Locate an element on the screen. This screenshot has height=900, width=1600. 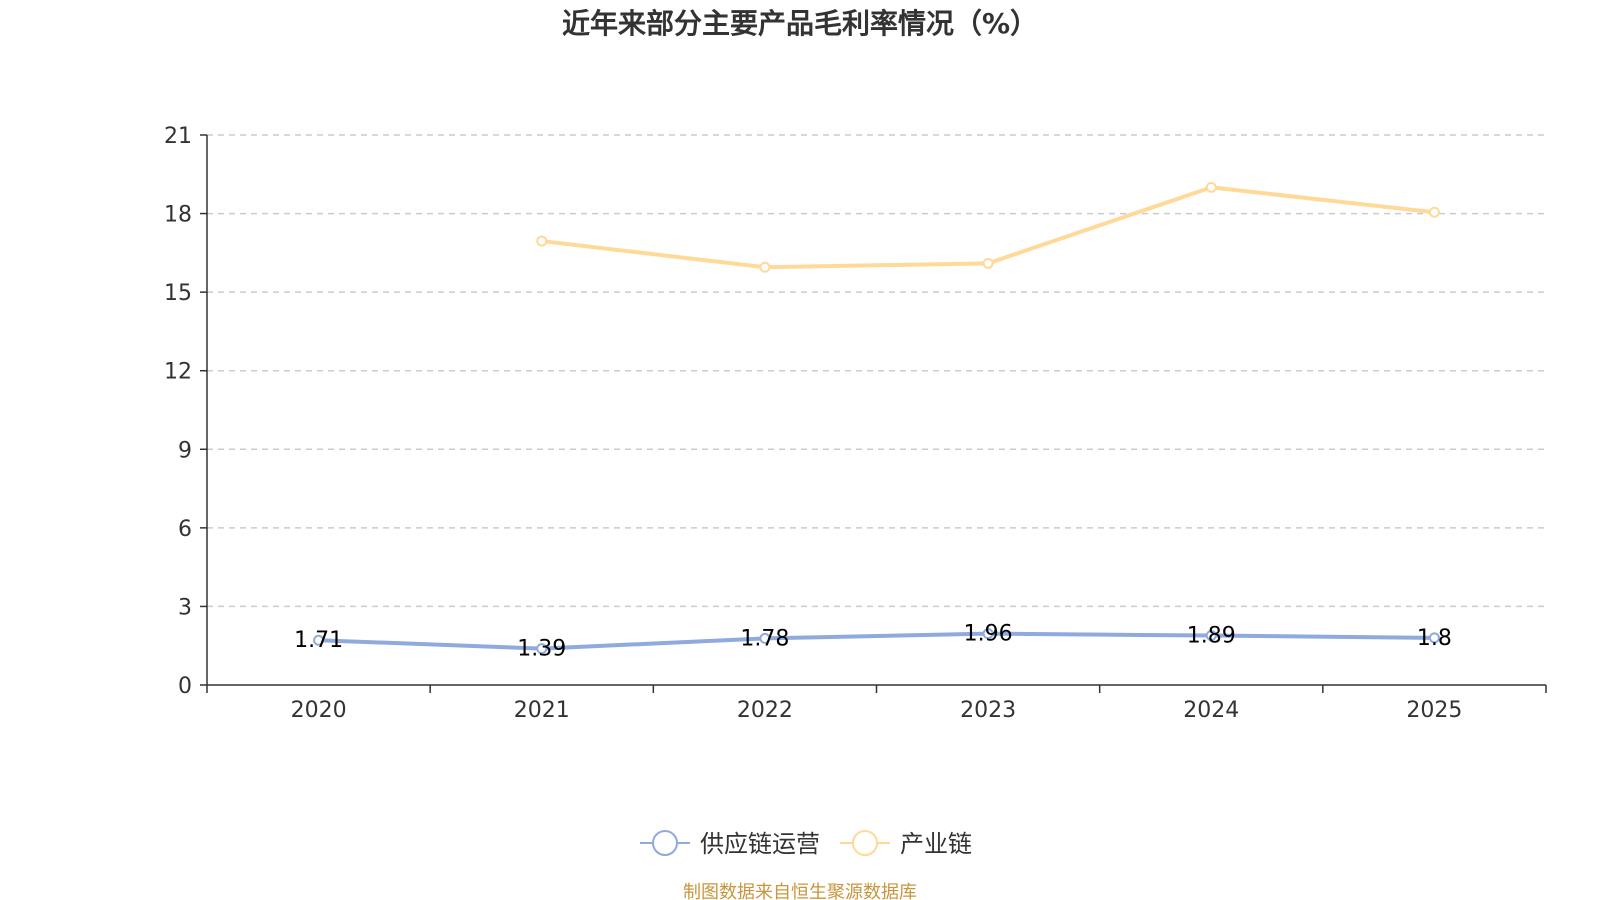
x-tick-label: 2023 is located at coordinates (988, 710).